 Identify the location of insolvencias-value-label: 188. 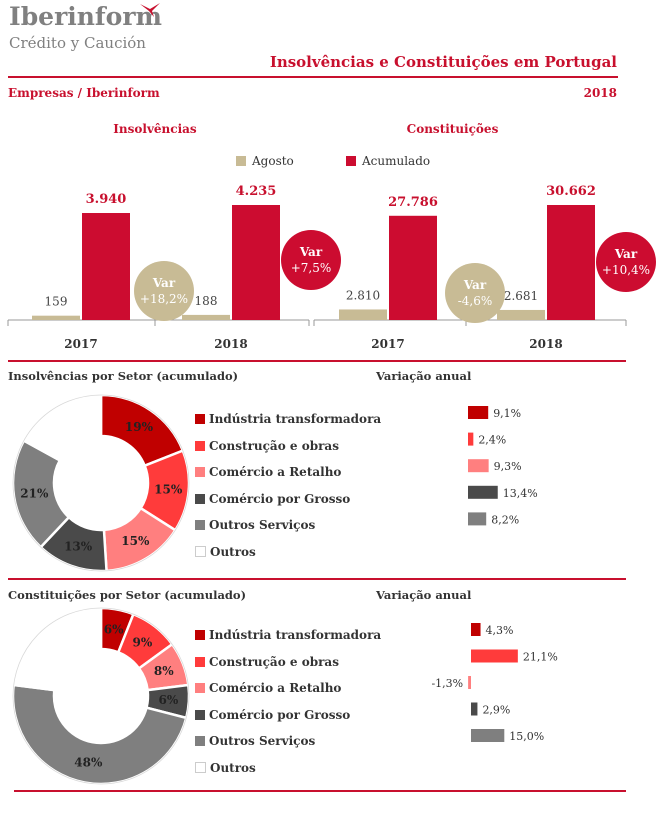
(206, 301).